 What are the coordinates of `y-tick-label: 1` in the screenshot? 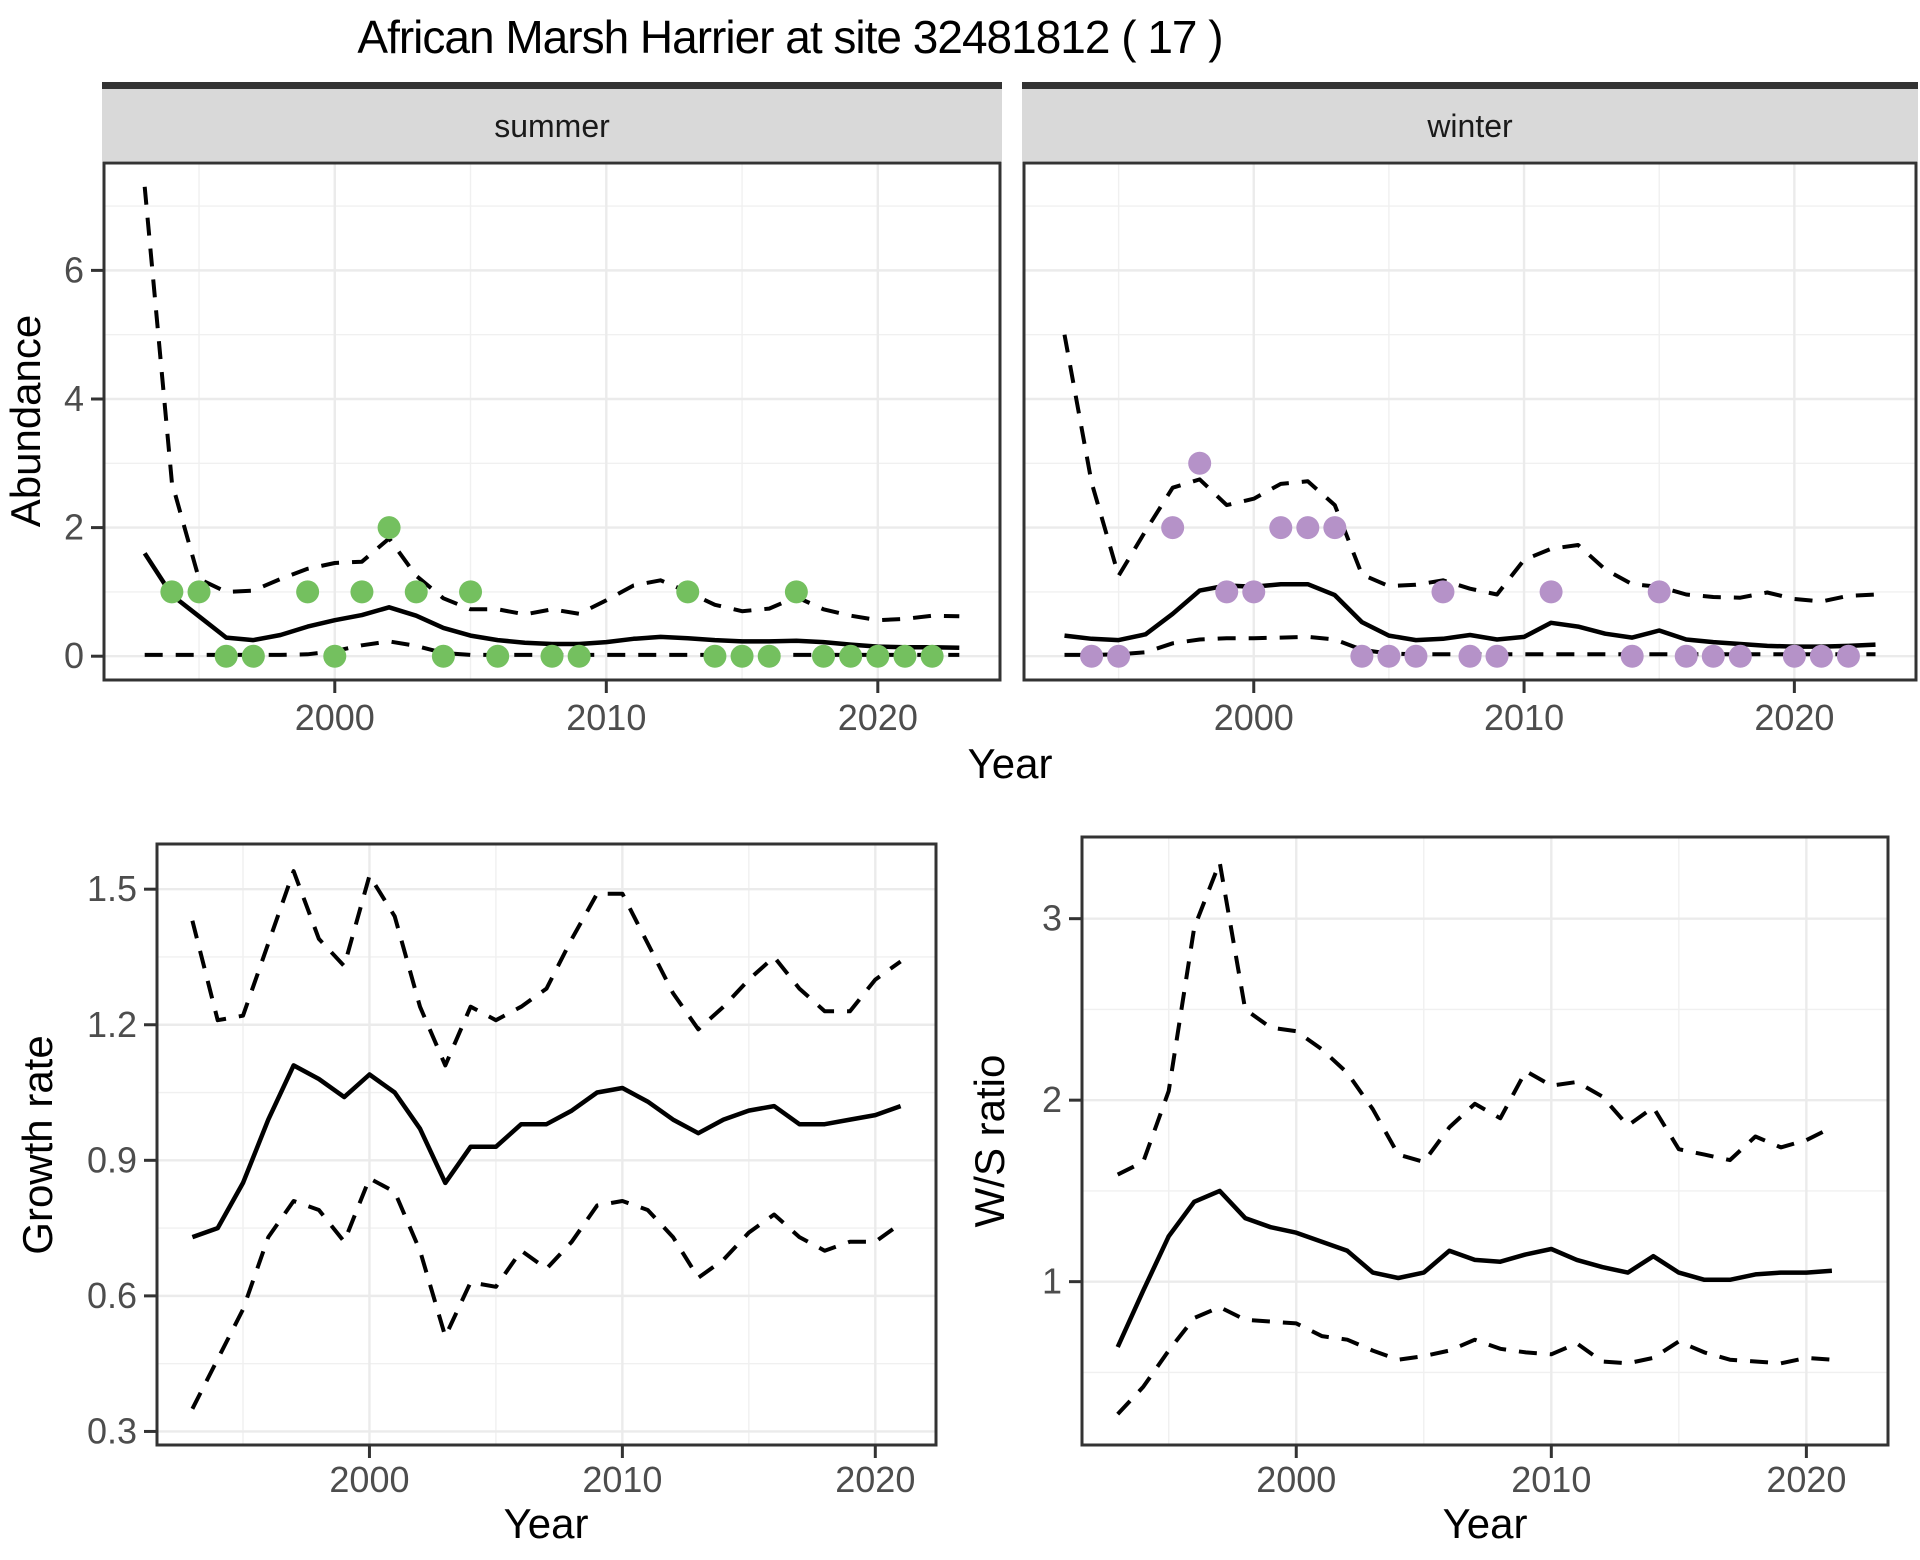 It's located at (1052, 1281).